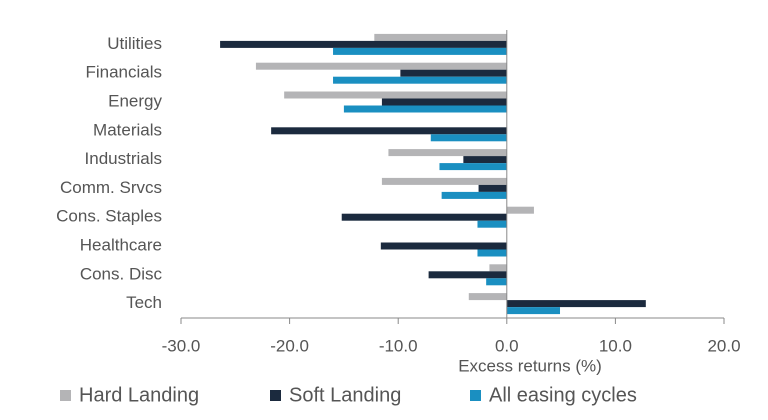  Describe the element at coordinates (135, 100) in the screenshot. I see `y-tick-label: Energy` at that location.